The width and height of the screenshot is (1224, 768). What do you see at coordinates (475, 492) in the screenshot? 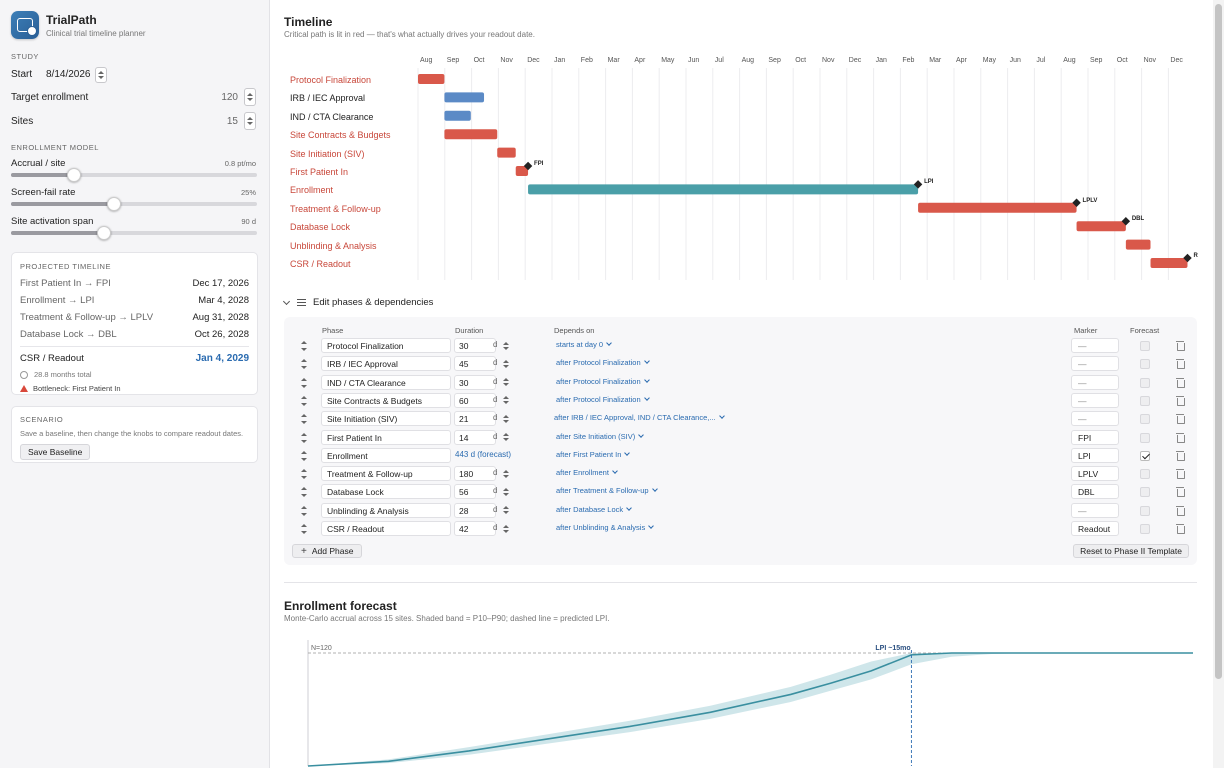
I see `duration-input: 56` at bounding box center [475, 492].